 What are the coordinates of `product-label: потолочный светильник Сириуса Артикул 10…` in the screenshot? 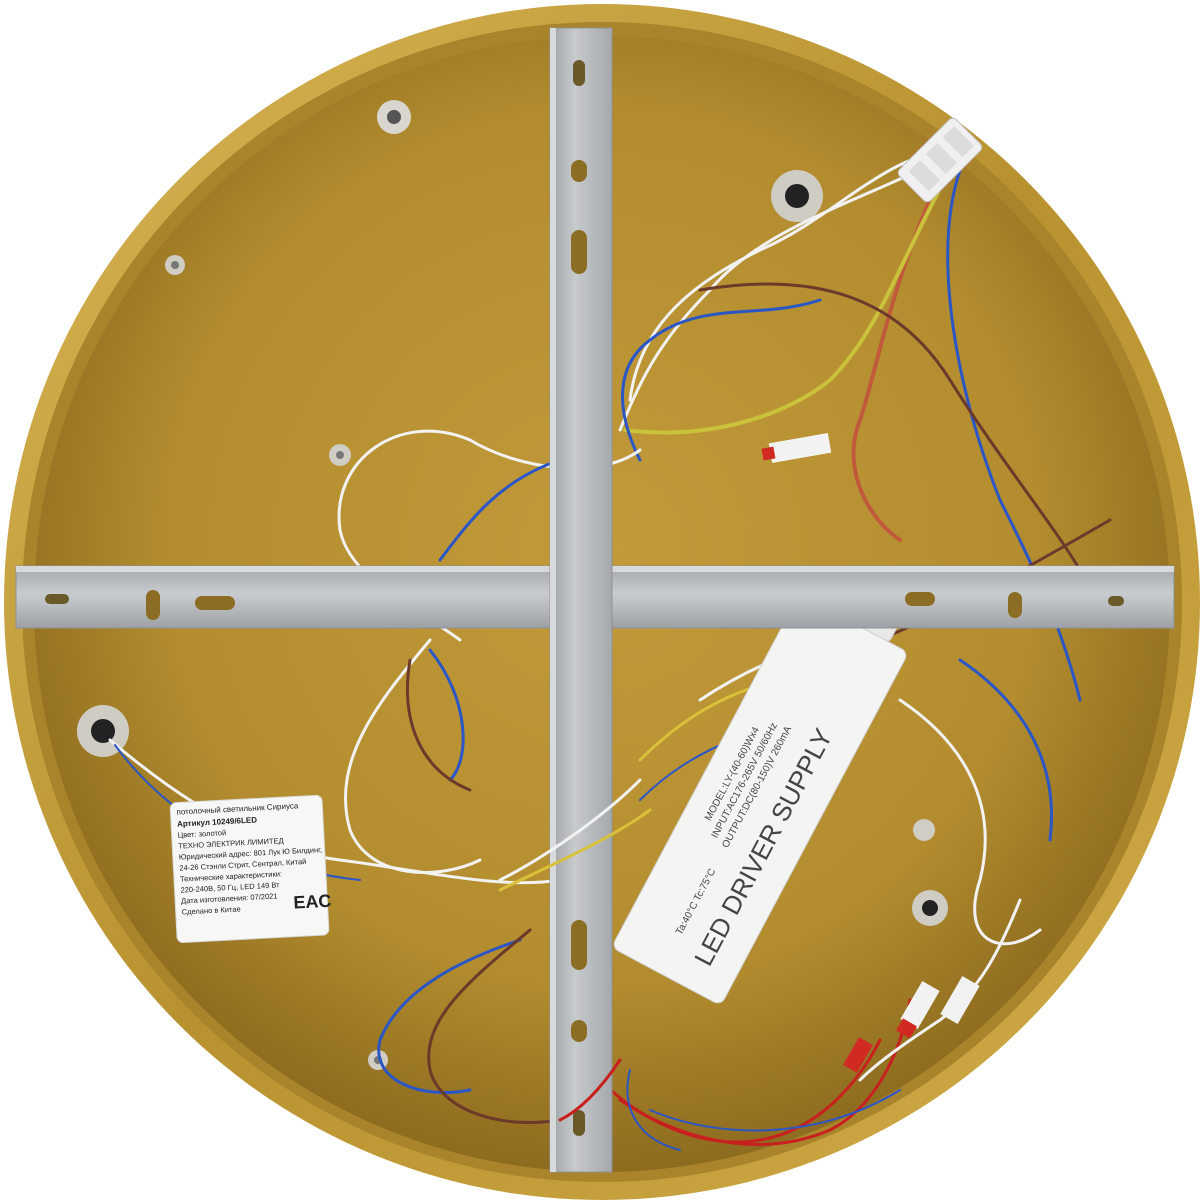 It's located at (250, 869).